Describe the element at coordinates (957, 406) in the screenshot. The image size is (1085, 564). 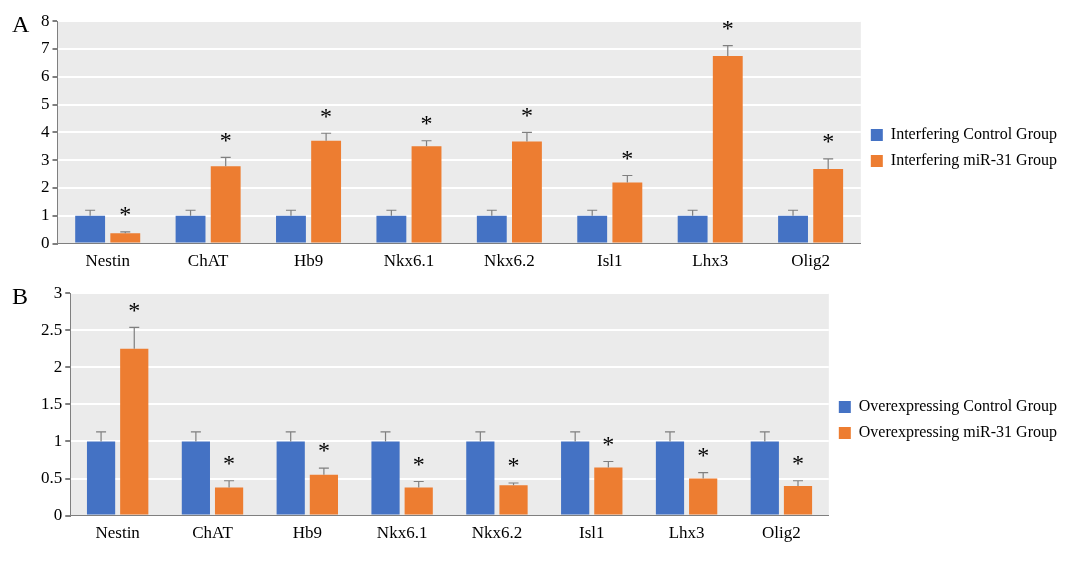
I see `legend-label: Overexpressing Control Group` at that location.